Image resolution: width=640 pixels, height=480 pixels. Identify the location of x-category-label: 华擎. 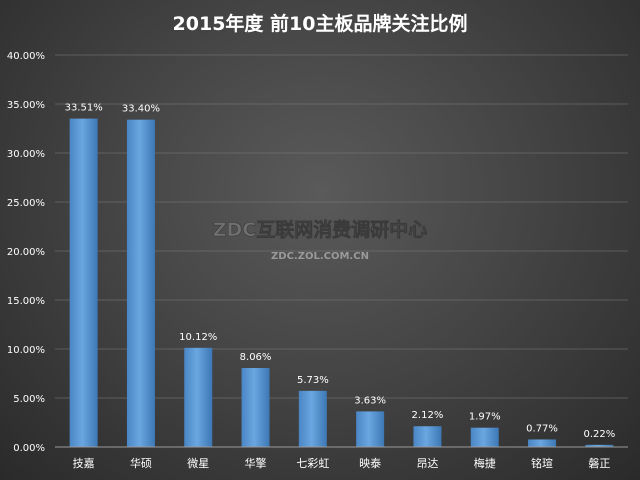
(256, 463).